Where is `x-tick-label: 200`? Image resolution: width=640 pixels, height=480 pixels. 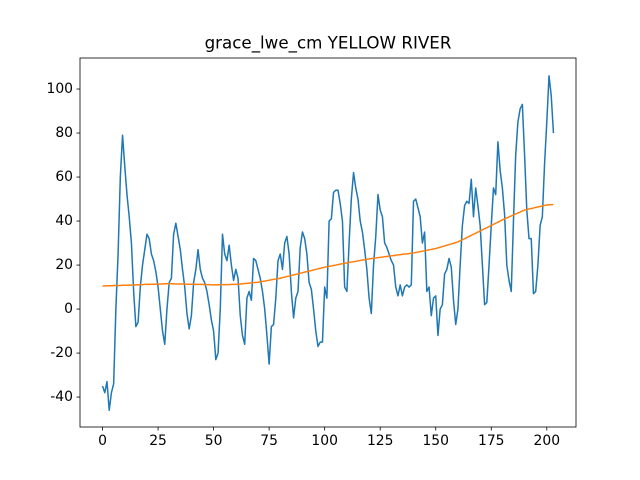 x-tick-label: 200 is located at coordinates (547, 441).